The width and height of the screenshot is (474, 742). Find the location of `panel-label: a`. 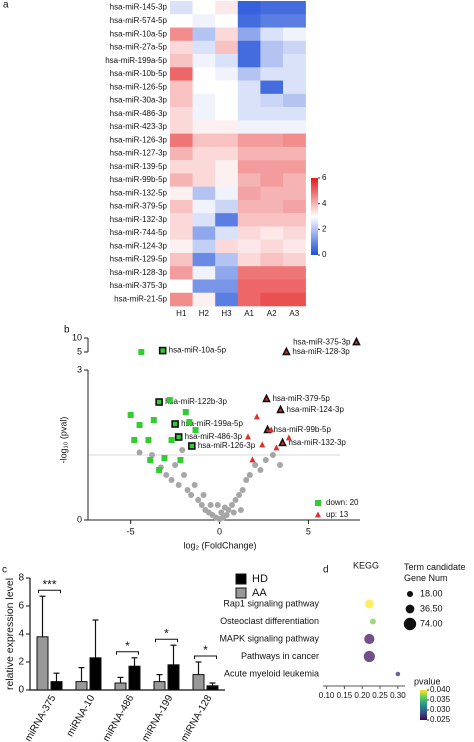

panel-label: a is located at coordinates (6, 5).